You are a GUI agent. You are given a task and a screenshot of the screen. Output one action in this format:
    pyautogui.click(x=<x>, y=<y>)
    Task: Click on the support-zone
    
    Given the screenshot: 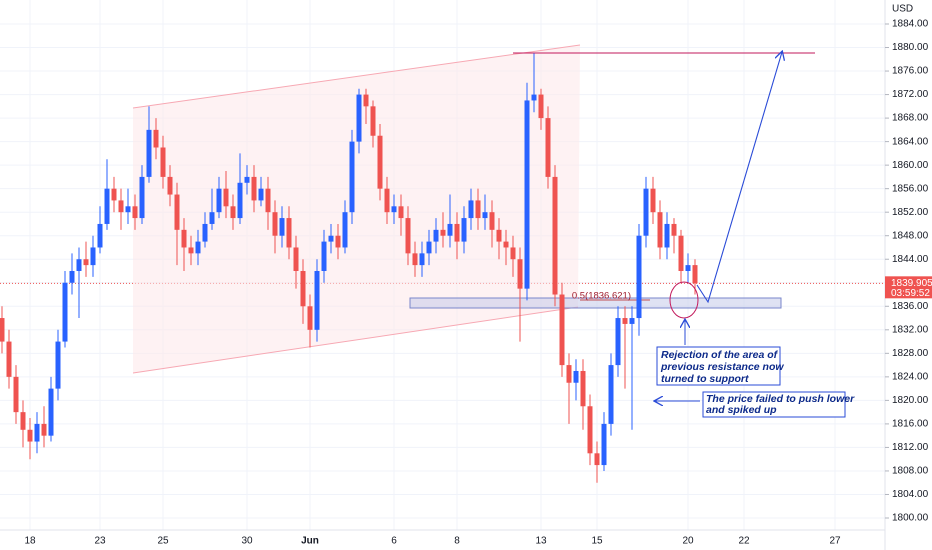 What is the action you would take?
    pyautogui.click(x=595, y=303)
    